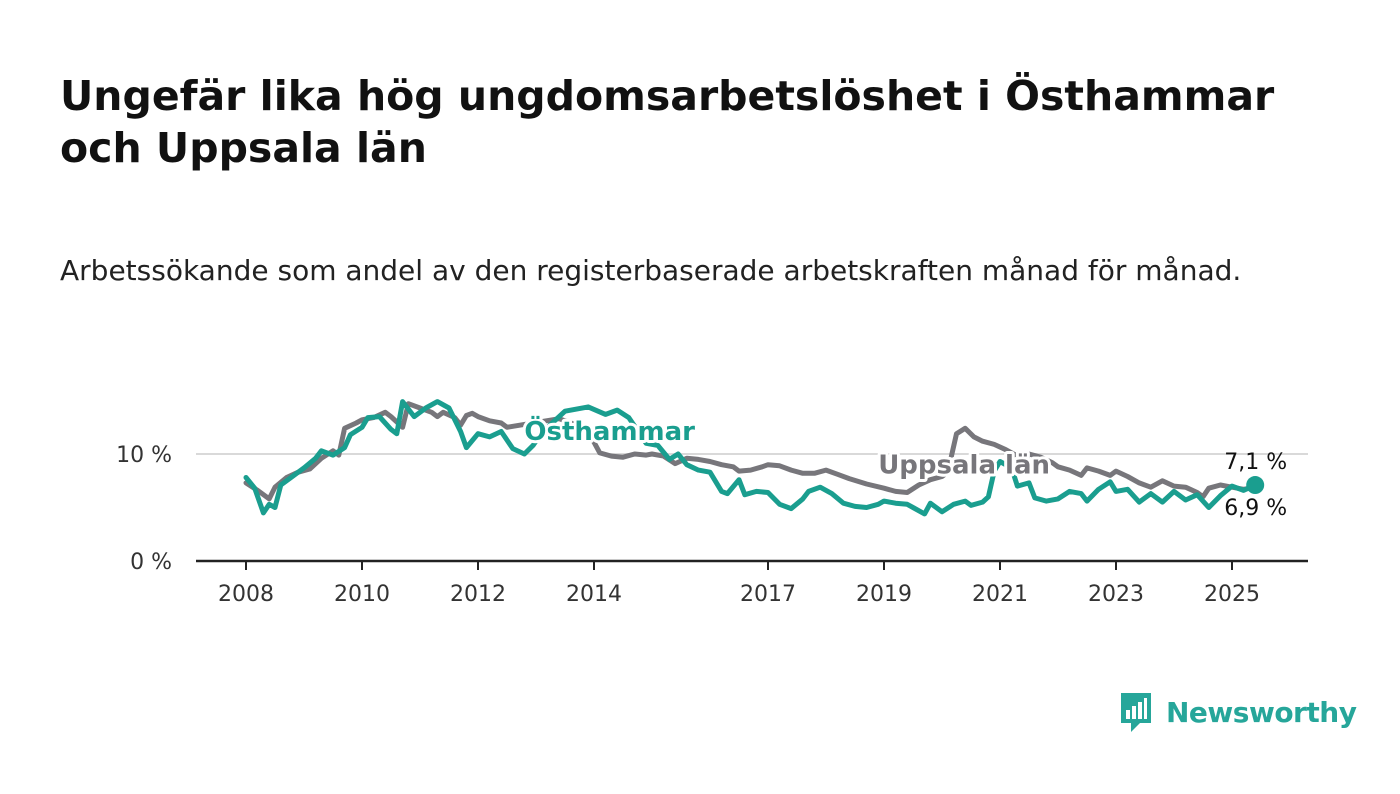  I want to click on end-value-label: 6,9 %, so click(1255, 508).